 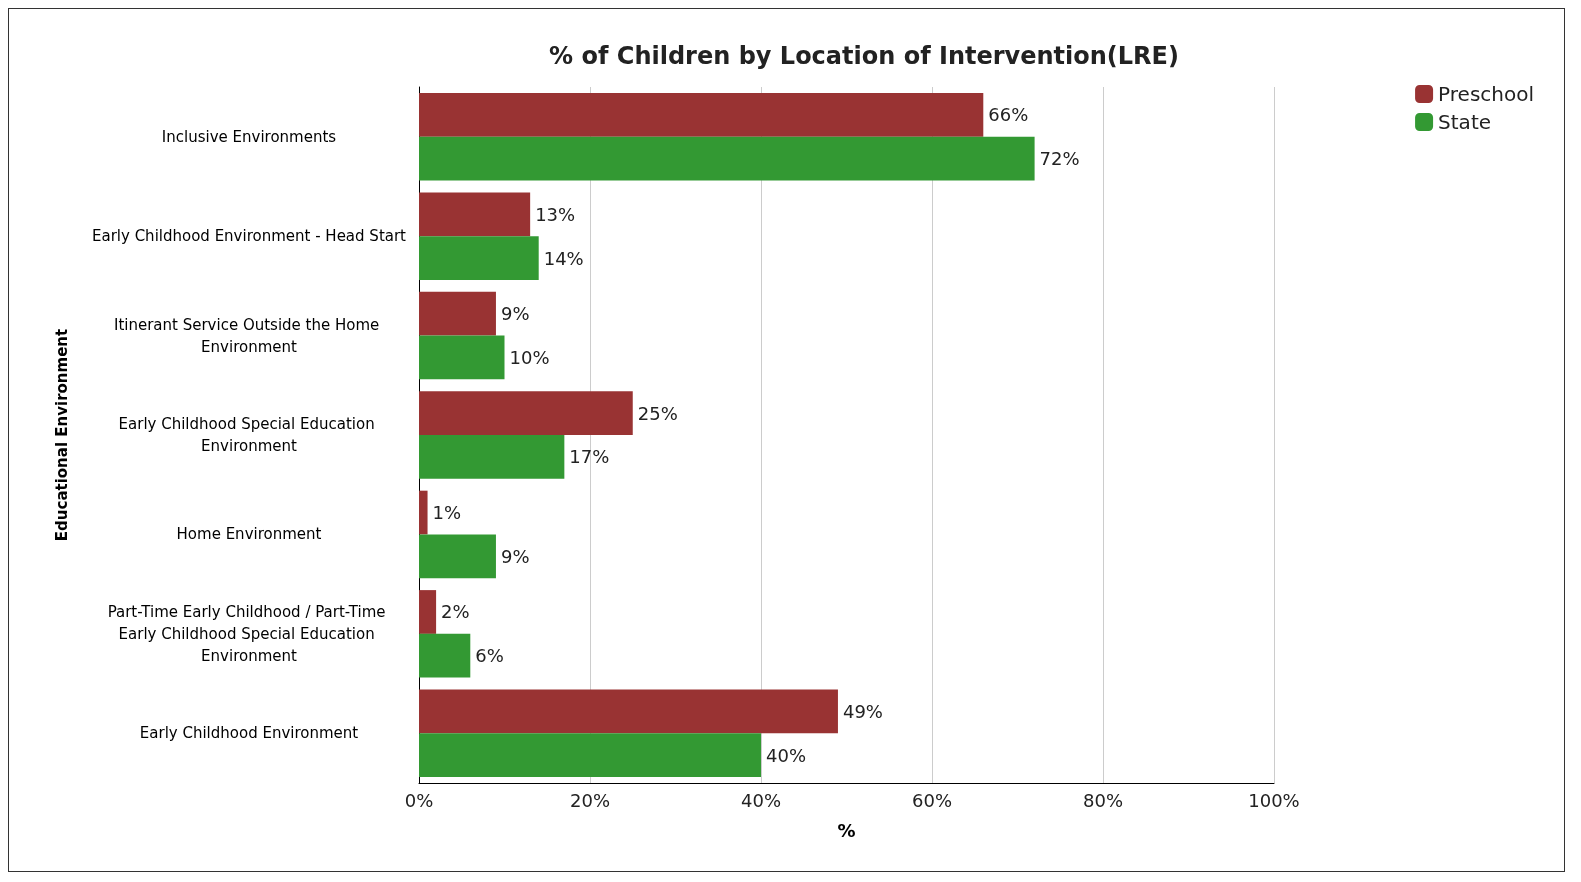 I want to click on data-label: 14%, so click(x=563, y=258).